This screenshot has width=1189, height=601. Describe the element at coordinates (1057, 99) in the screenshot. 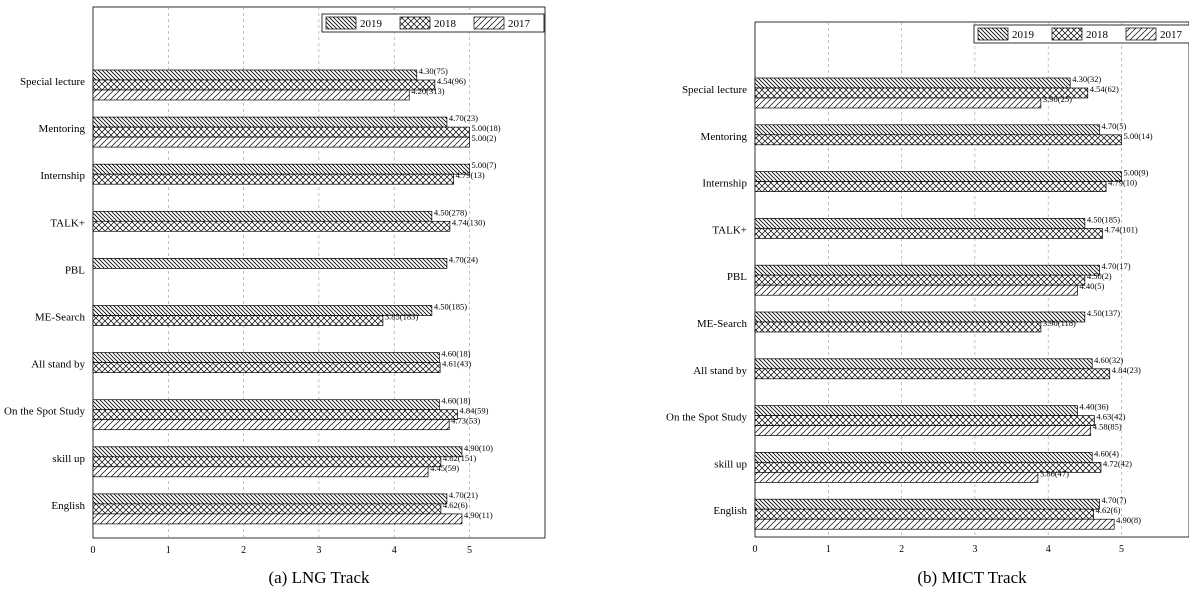

I see `data-label: 3.90(25)` at that location.